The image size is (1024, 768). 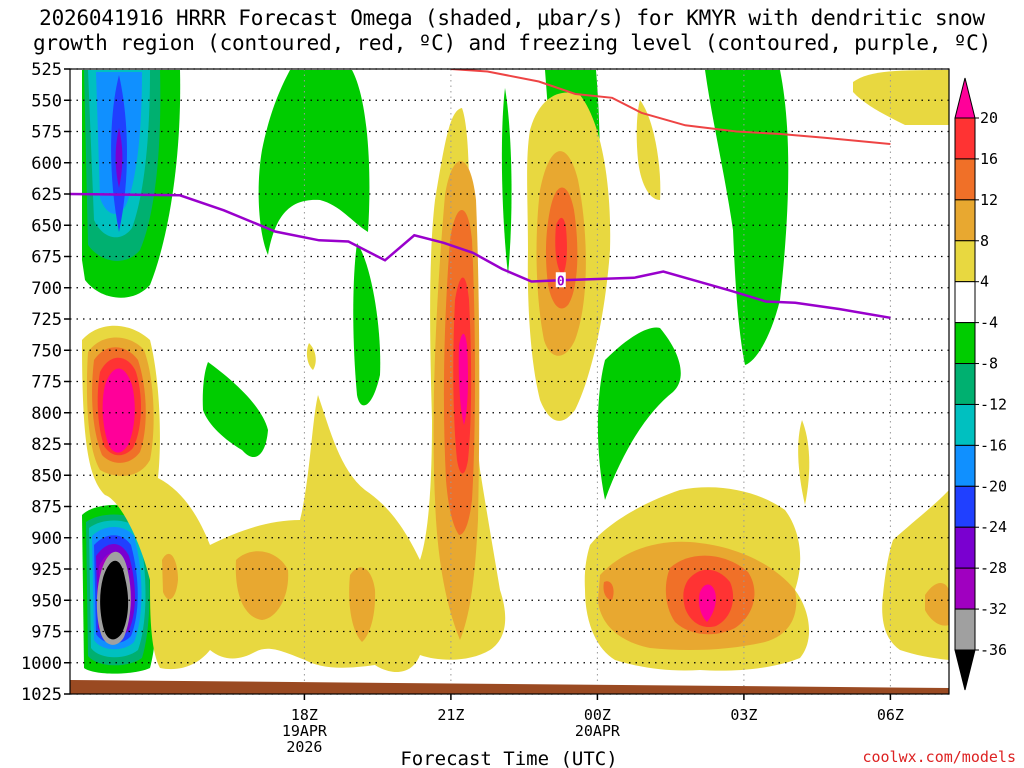 What do you see at coordinates (304, 715) in the screenshot?
I see `x-tick-label: 18Z` at bounding box center [304, 715].